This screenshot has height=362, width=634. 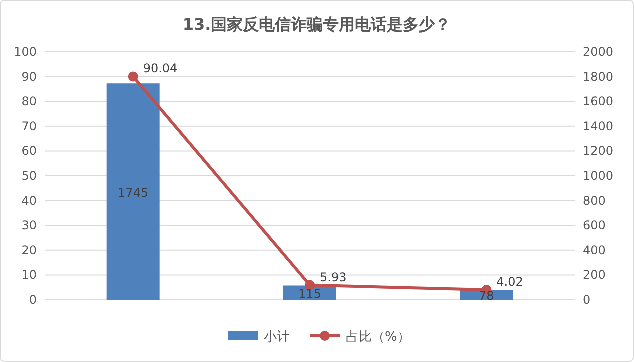 What do you see at coordinates (594, 225) in the screenshot?
I see `y2-tick-label: 600` at bounding box center [594, 225].